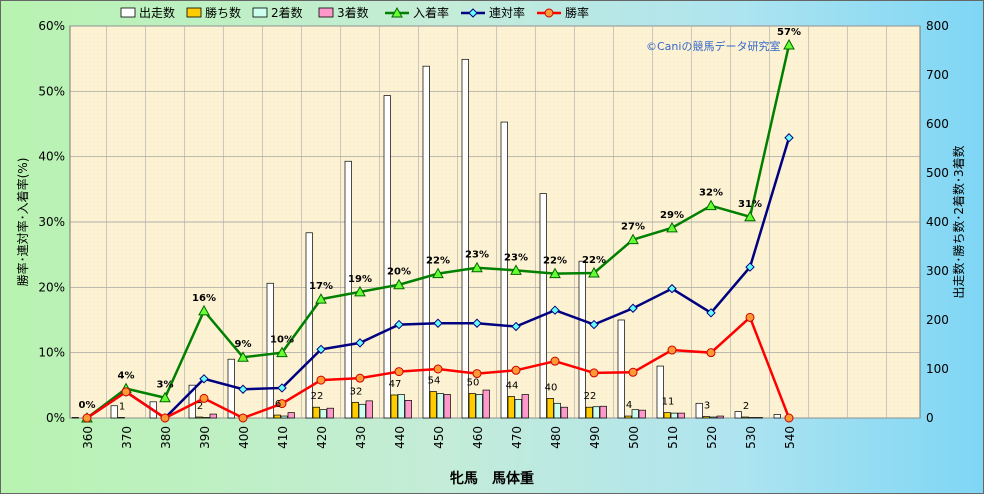  What do you see at coordinates (958, 221) in the screenshot?
I see `y-axis-right-title: 出走数･勝ち数･2着数･3着数` at bounding box center [958, 221].